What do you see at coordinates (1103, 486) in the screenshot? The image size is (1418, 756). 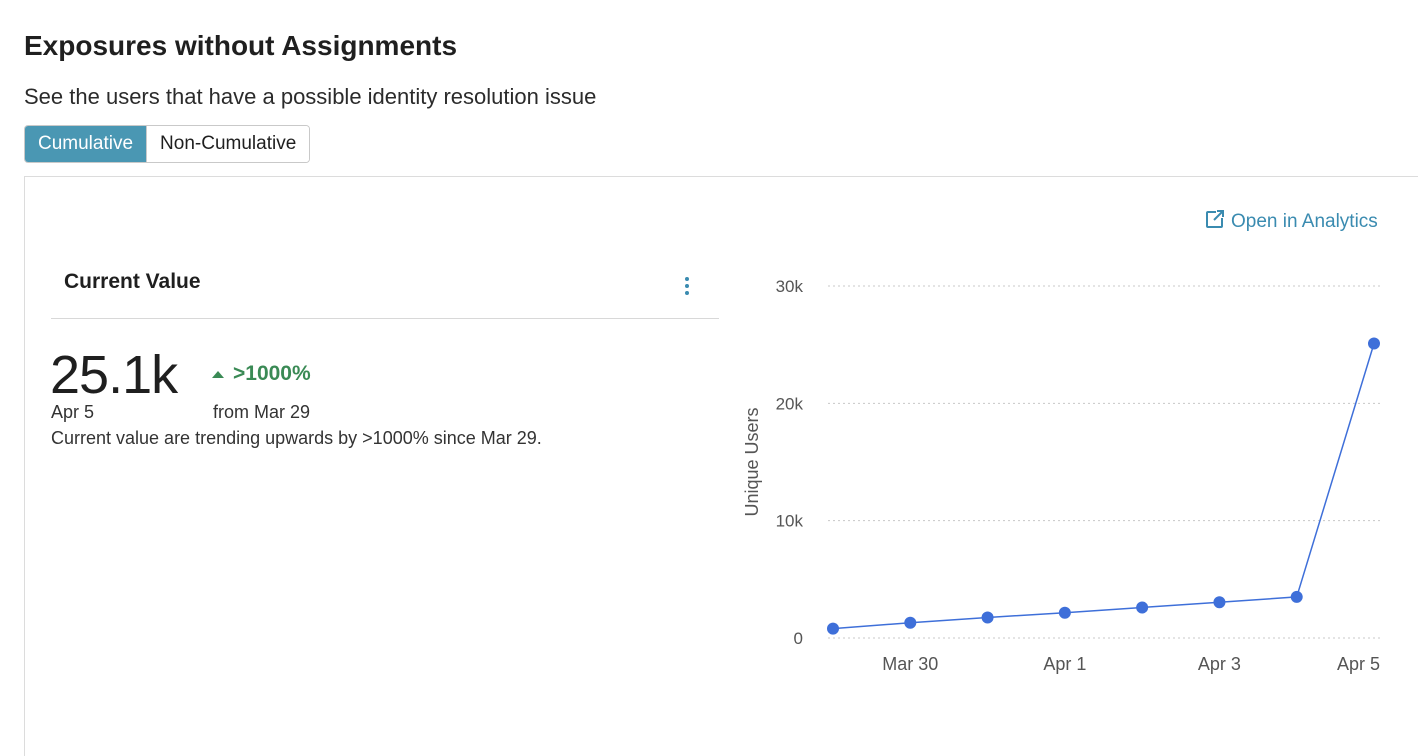 I see `series-line` at bounding box center [1103, 486].